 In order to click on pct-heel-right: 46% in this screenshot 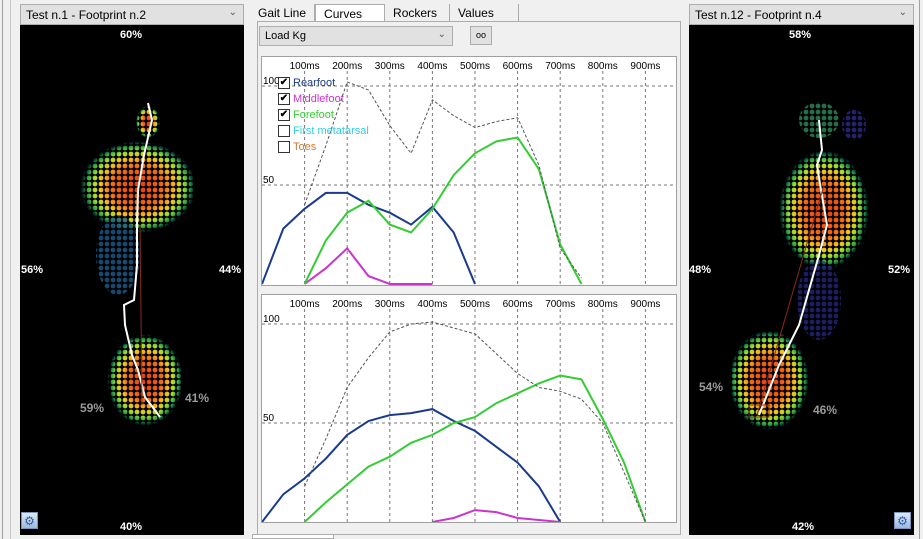, I will do `click(825, 410)`.